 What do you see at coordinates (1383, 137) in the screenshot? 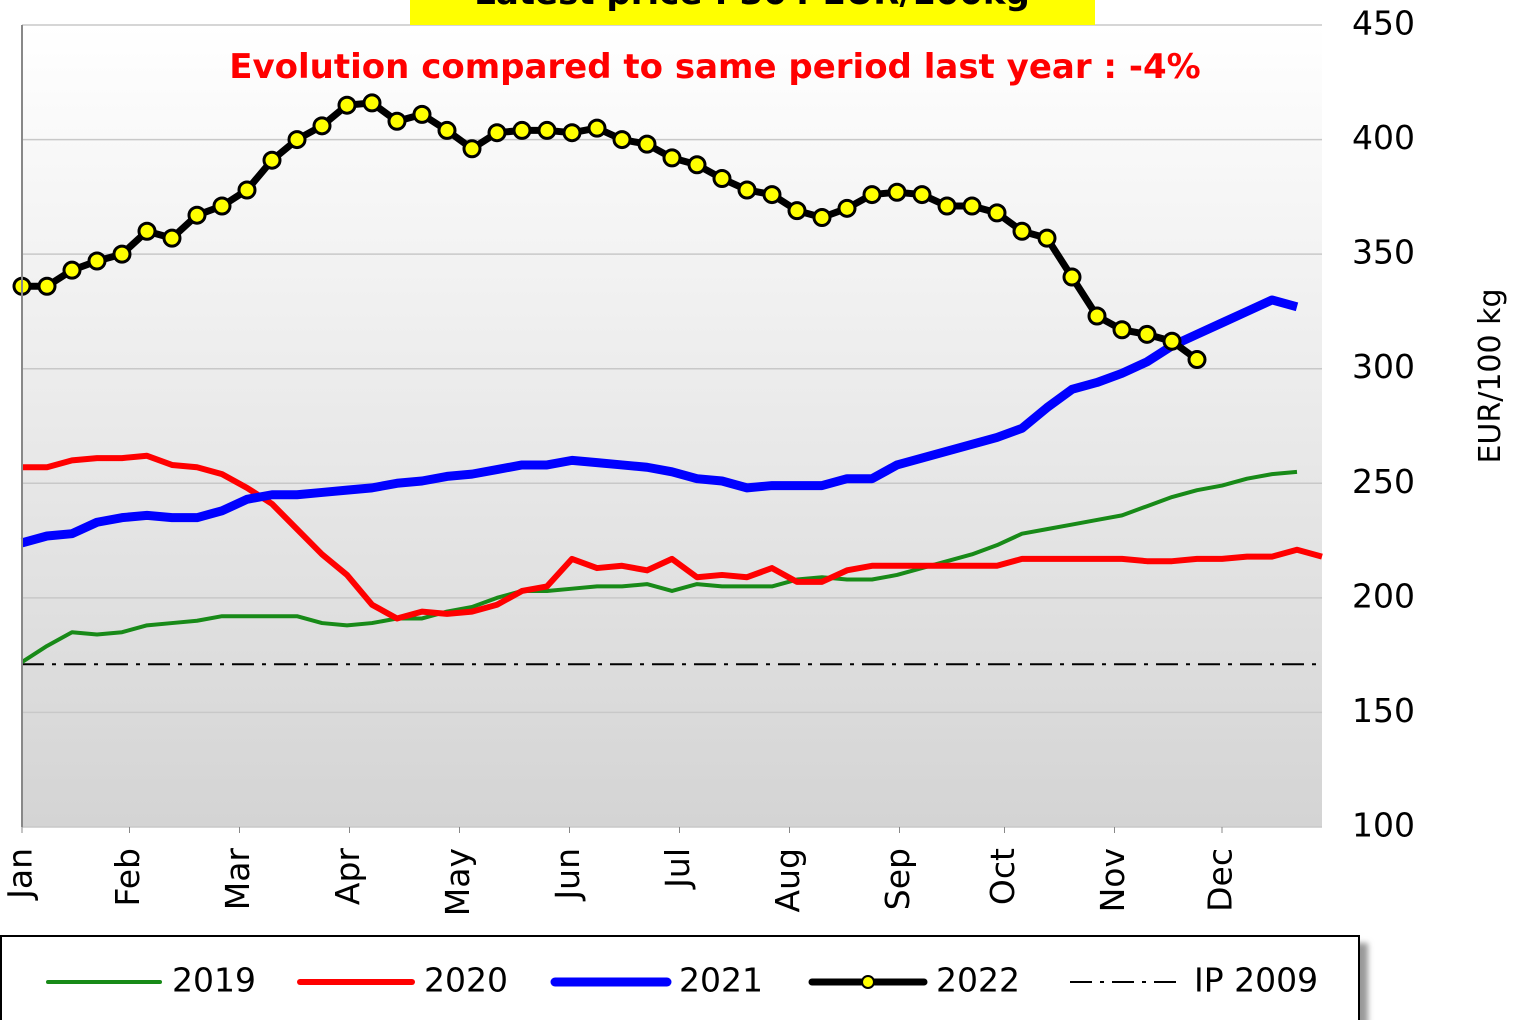
I see `y-tick-label: 400` at bounding box center [1383, 137].